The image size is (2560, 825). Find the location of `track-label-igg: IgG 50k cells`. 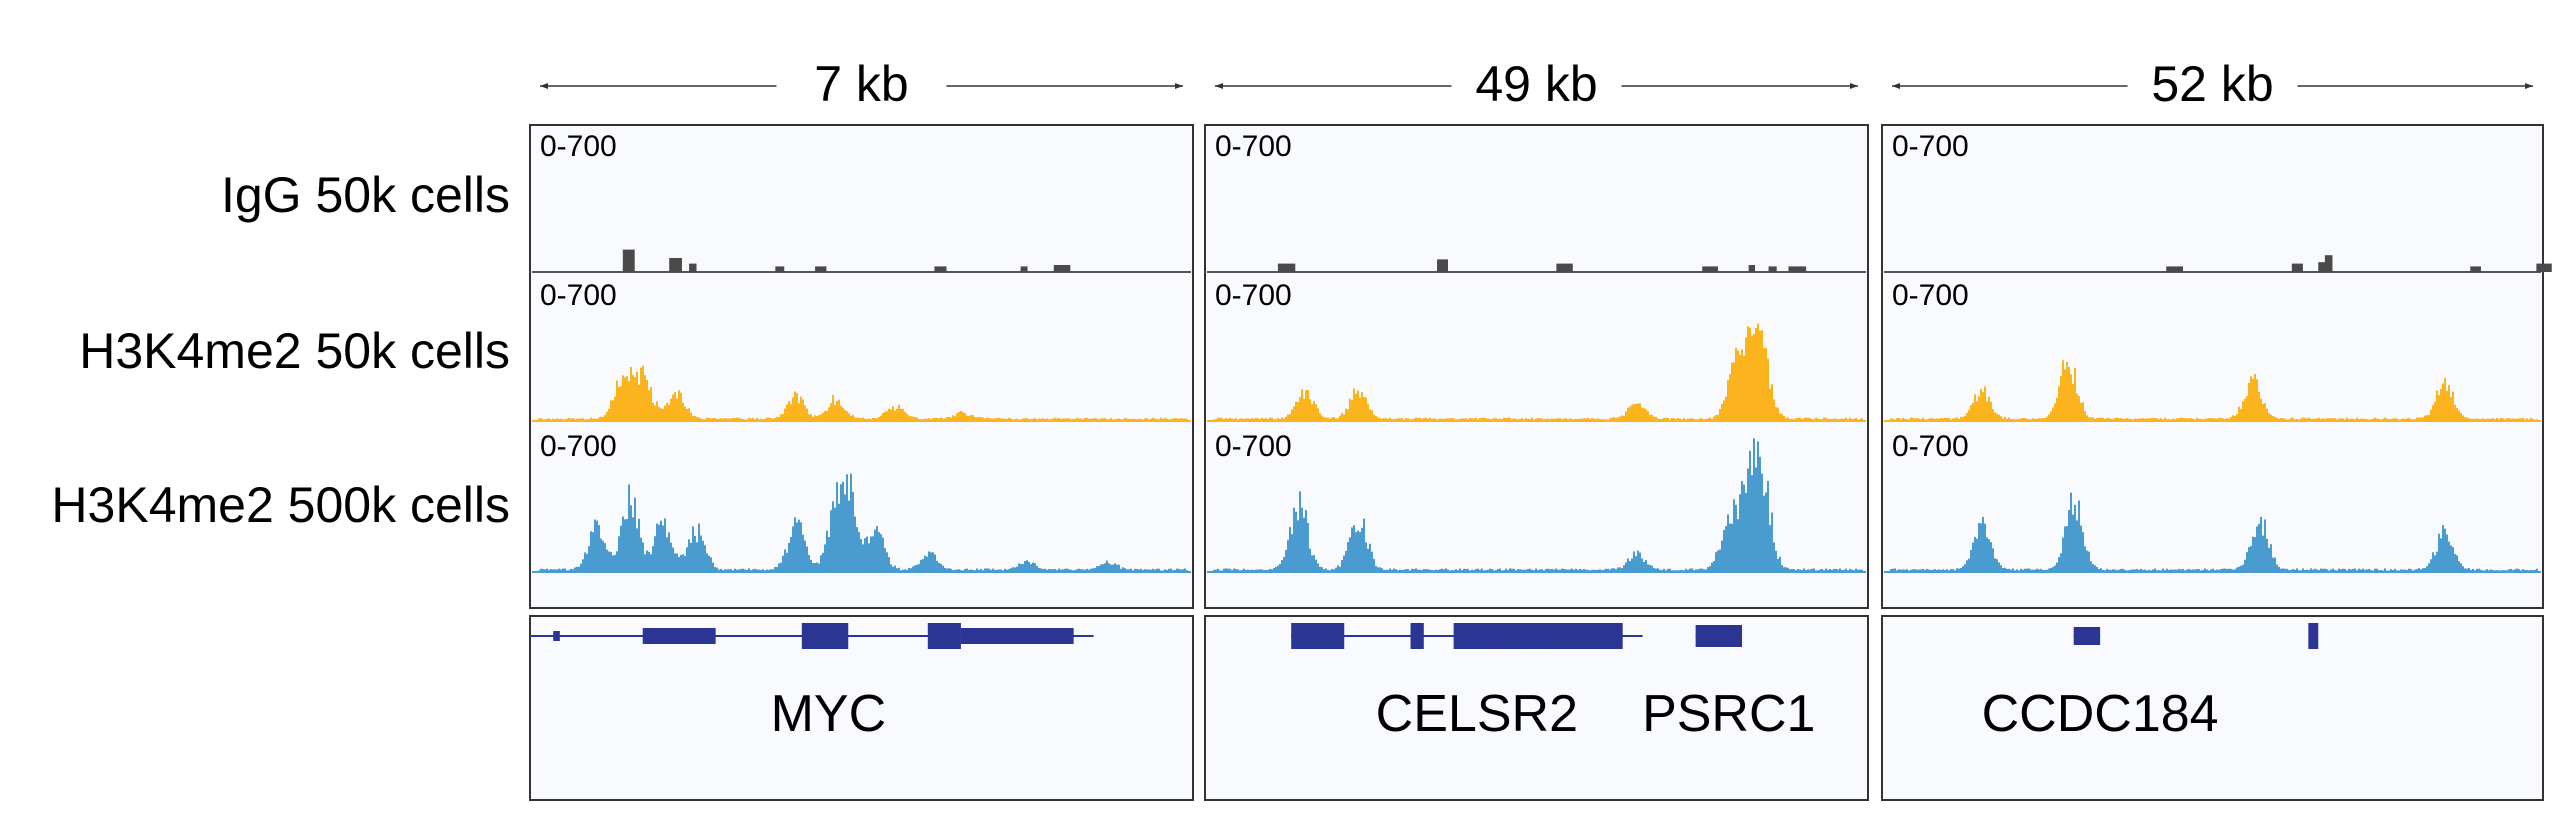

track-label-igg: IgG 50k cells is located at coordinates (365, 195).